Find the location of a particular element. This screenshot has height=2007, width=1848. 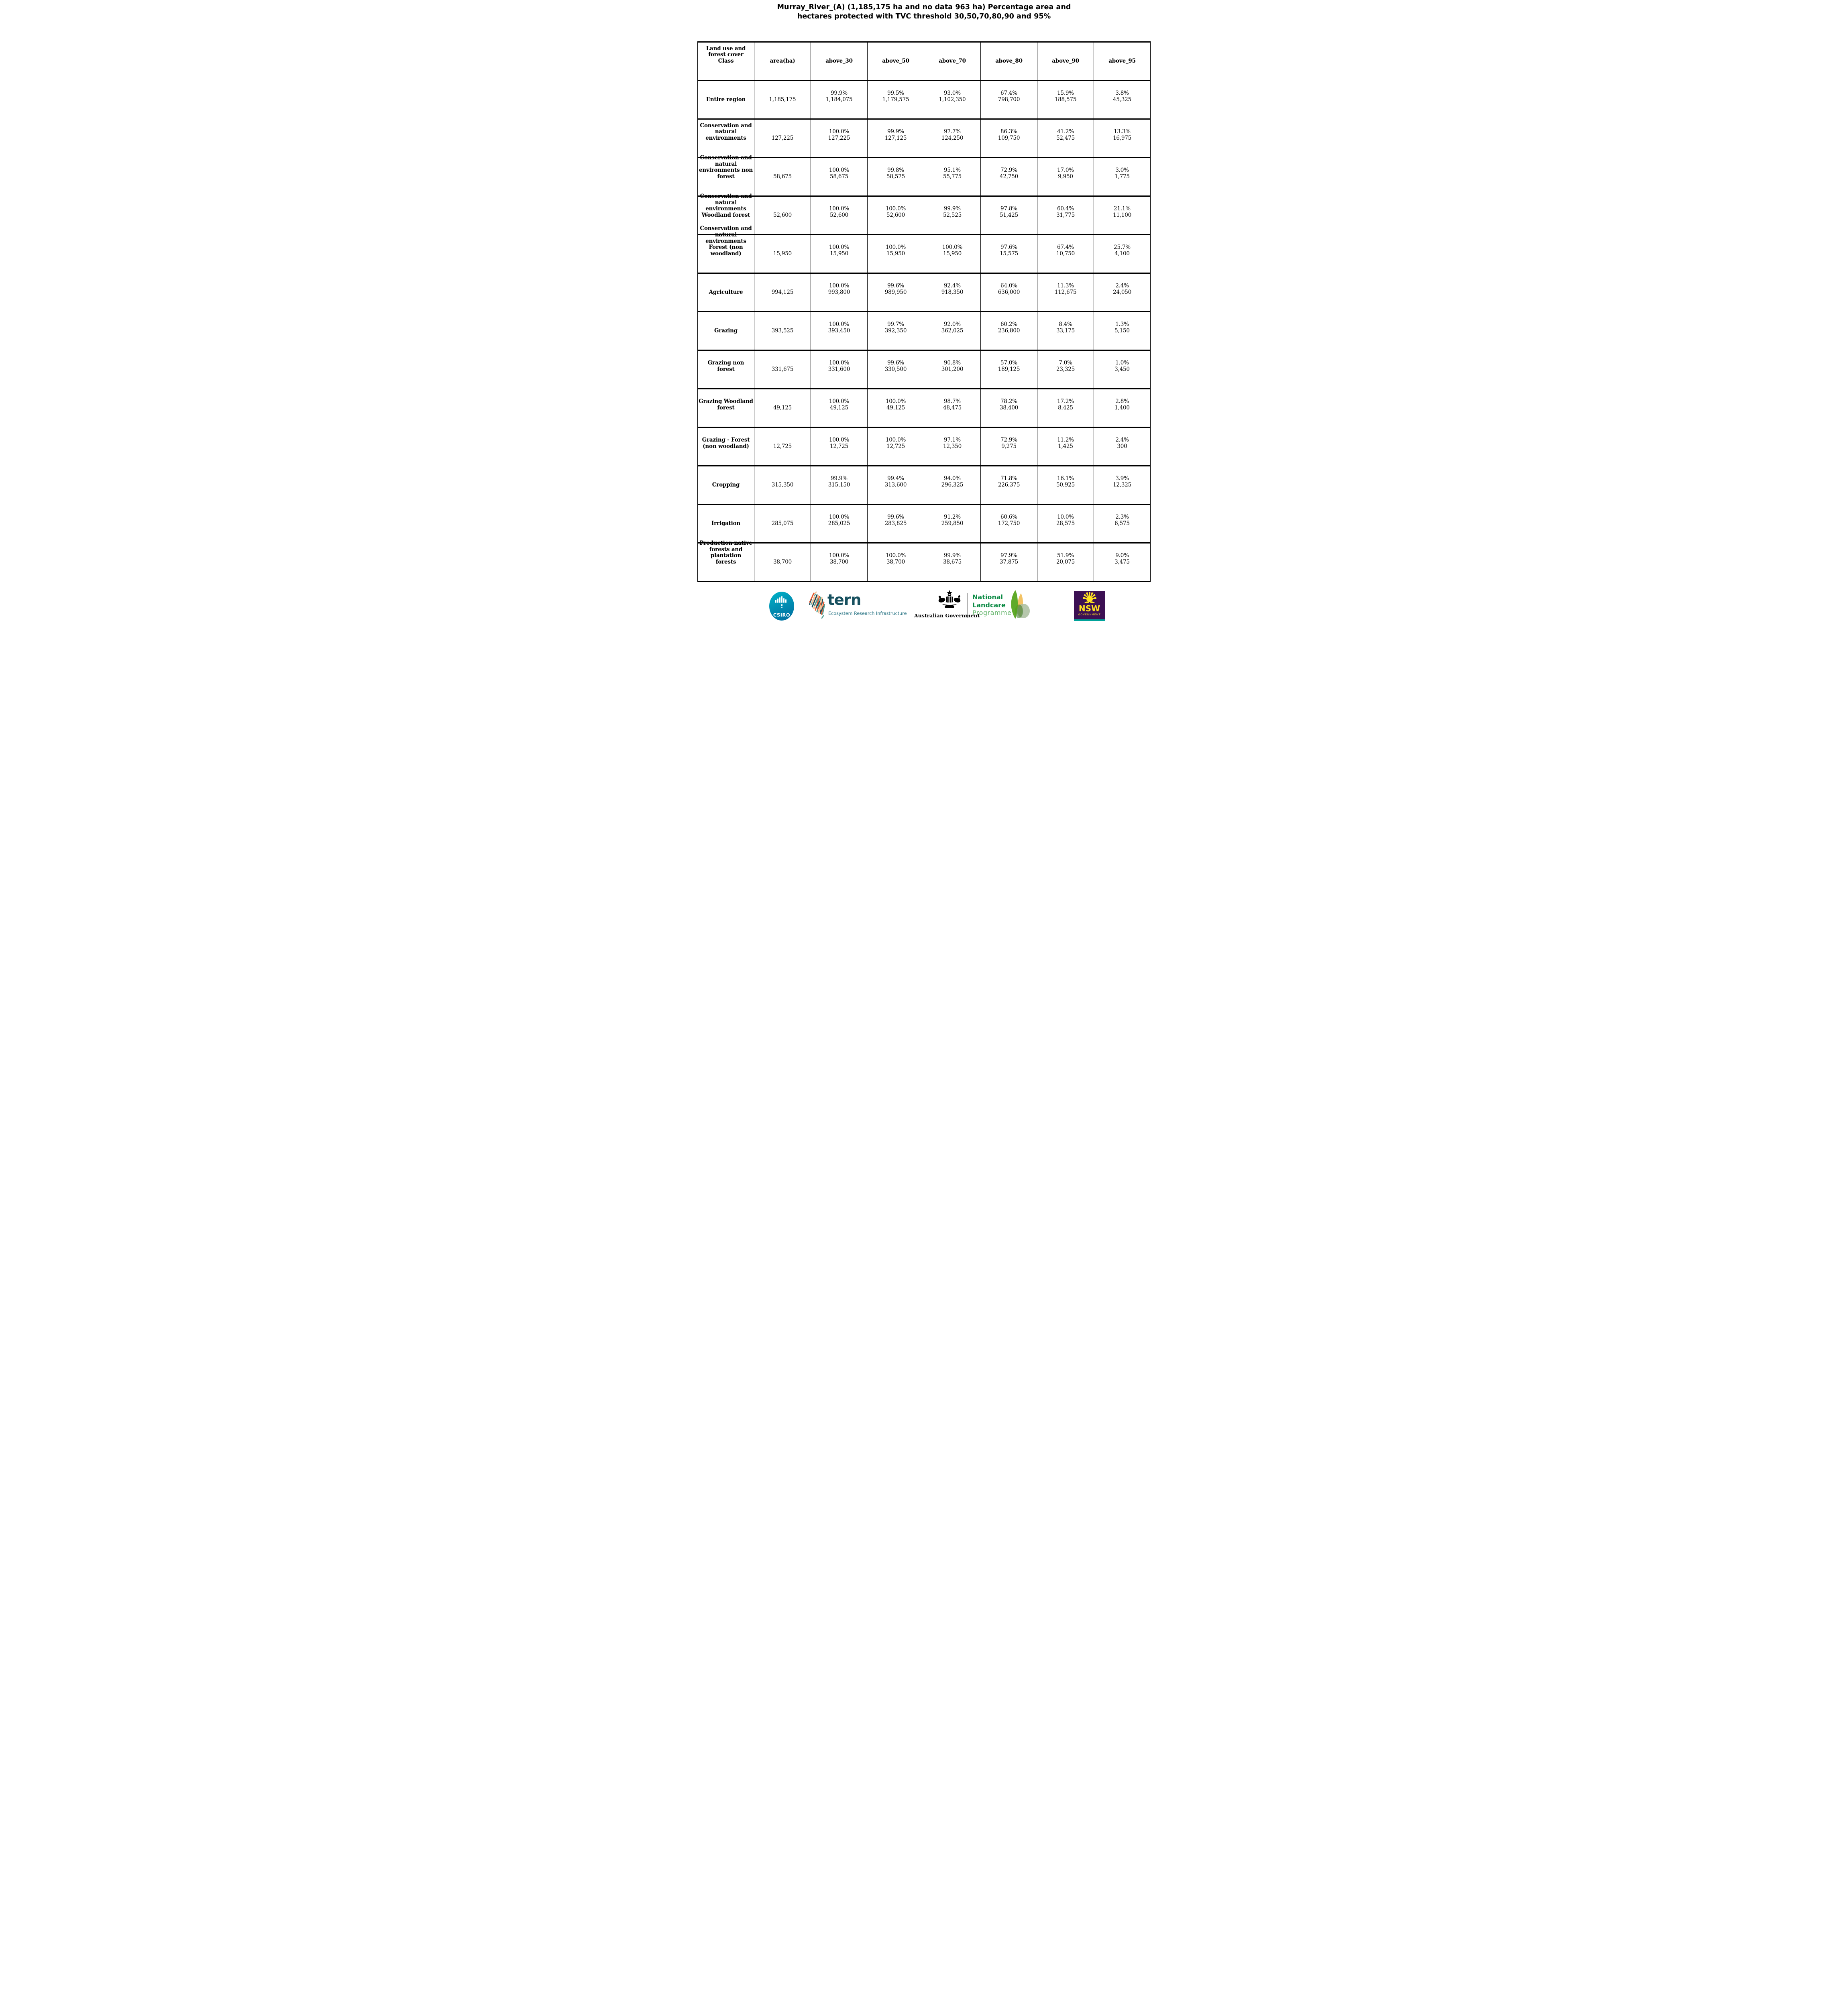

threshold-cell-above-95: 2.4% 24,050 is located at coordinates (1122, 292).